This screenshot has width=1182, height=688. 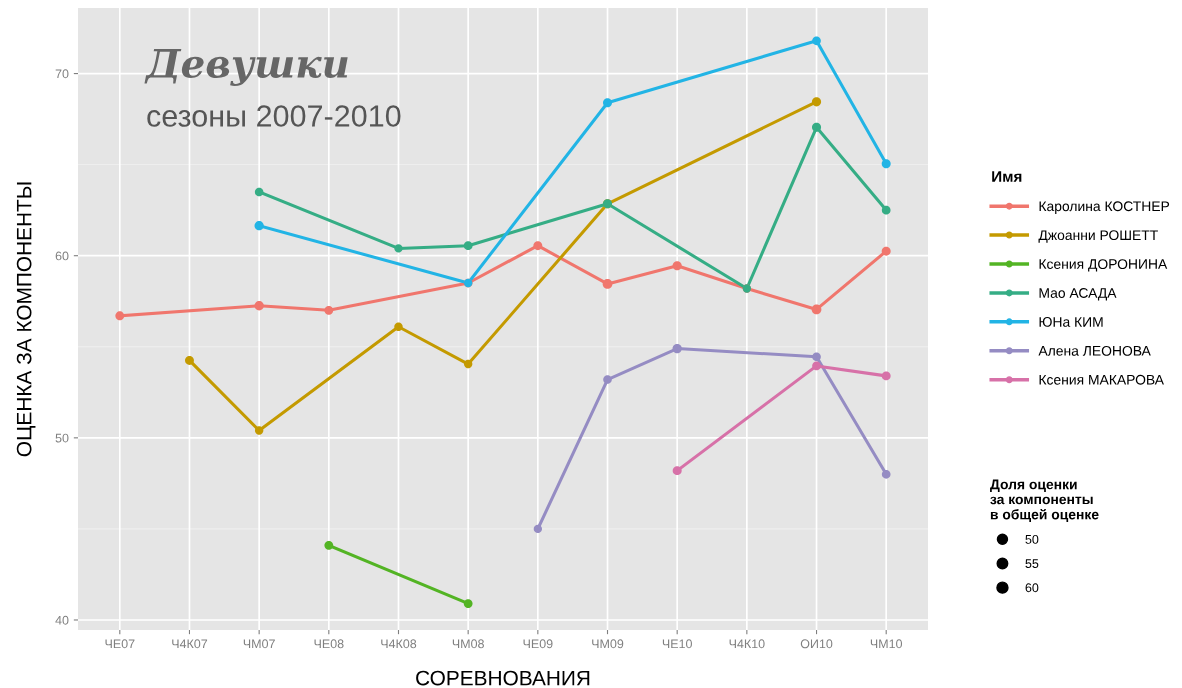 What do you see at coordinates (399, 644) in the screenshot?
I see `x-tick-label: Ч4К08` at bounding box center [399, 644].